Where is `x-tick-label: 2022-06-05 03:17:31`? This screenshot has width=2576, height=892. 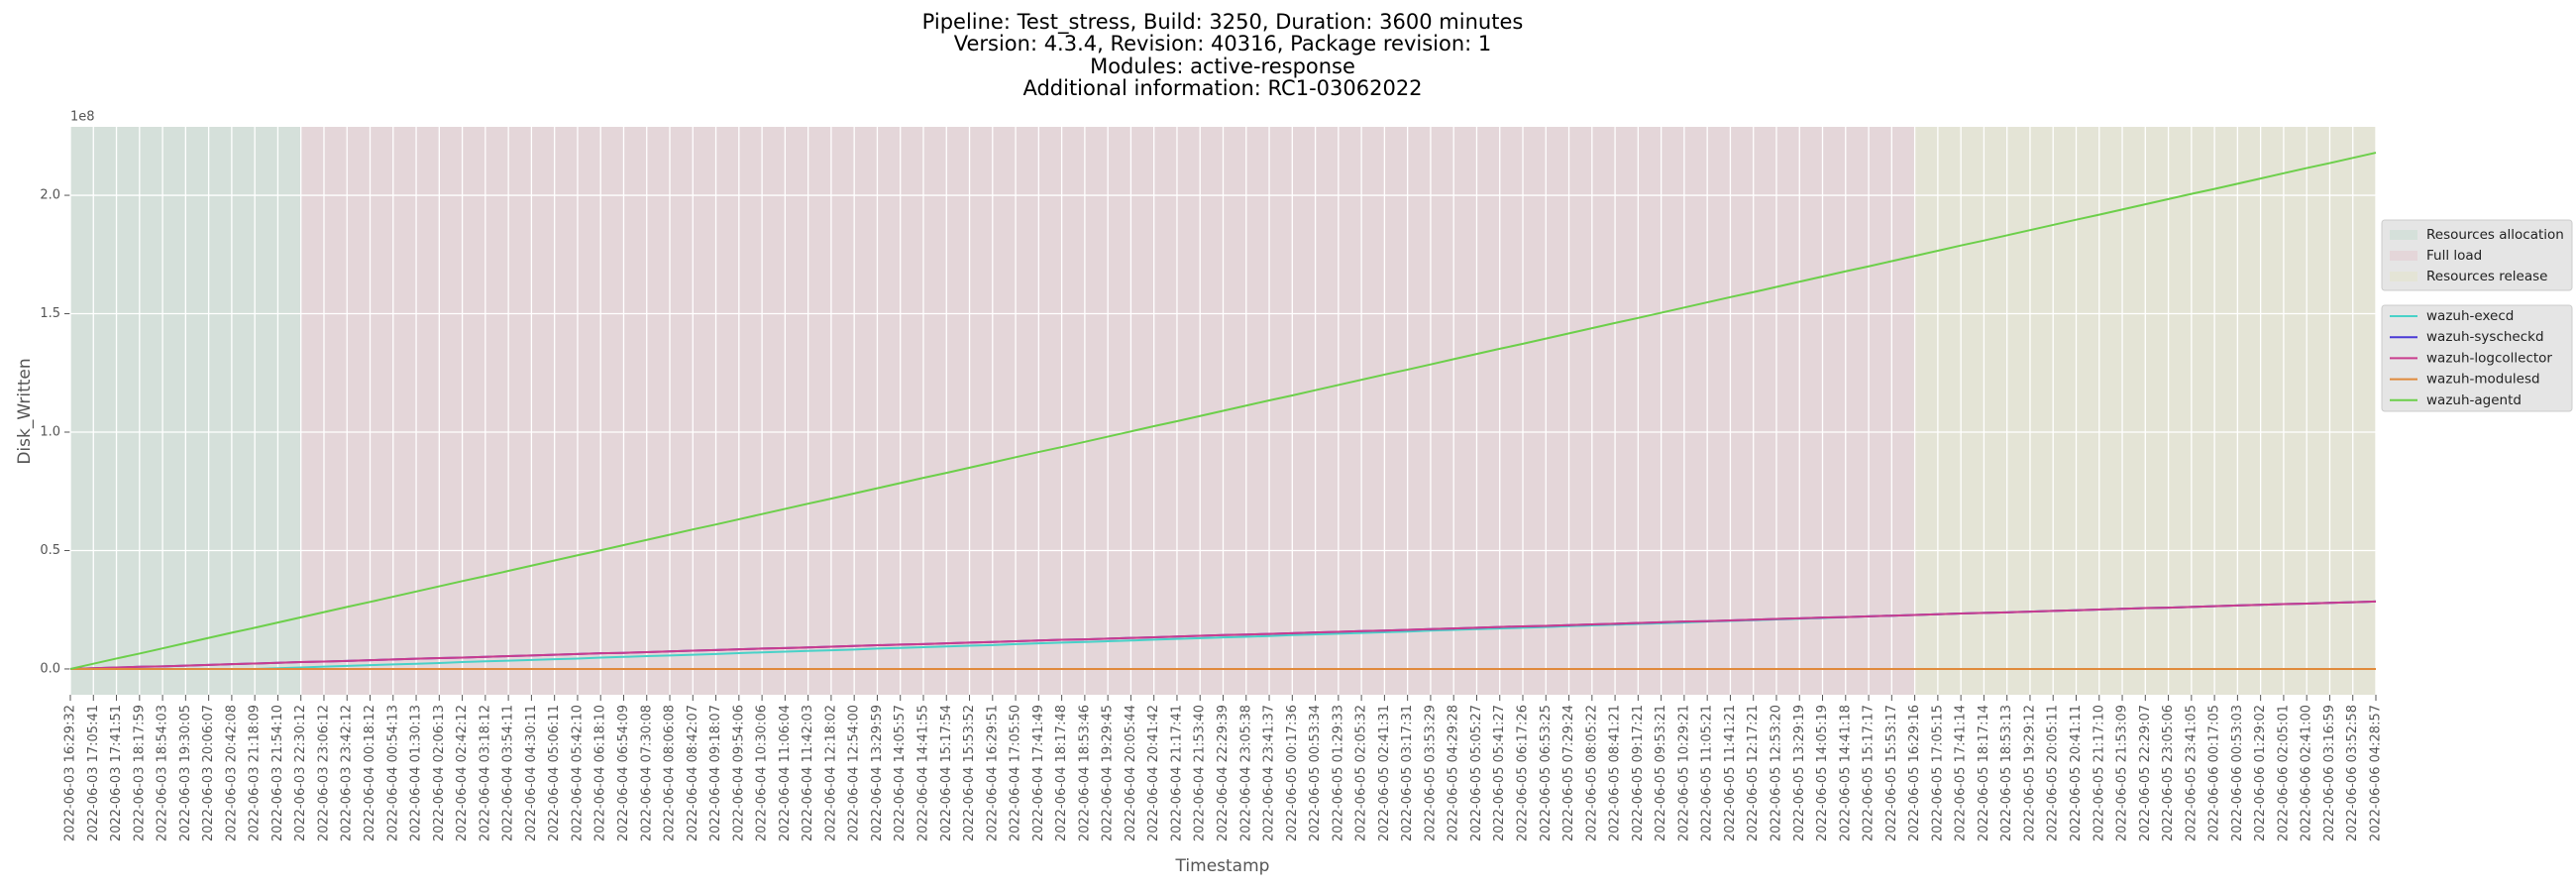
x-tick-label: 2022-06-05 03:17:31 is located at coordinates (1407, 773).